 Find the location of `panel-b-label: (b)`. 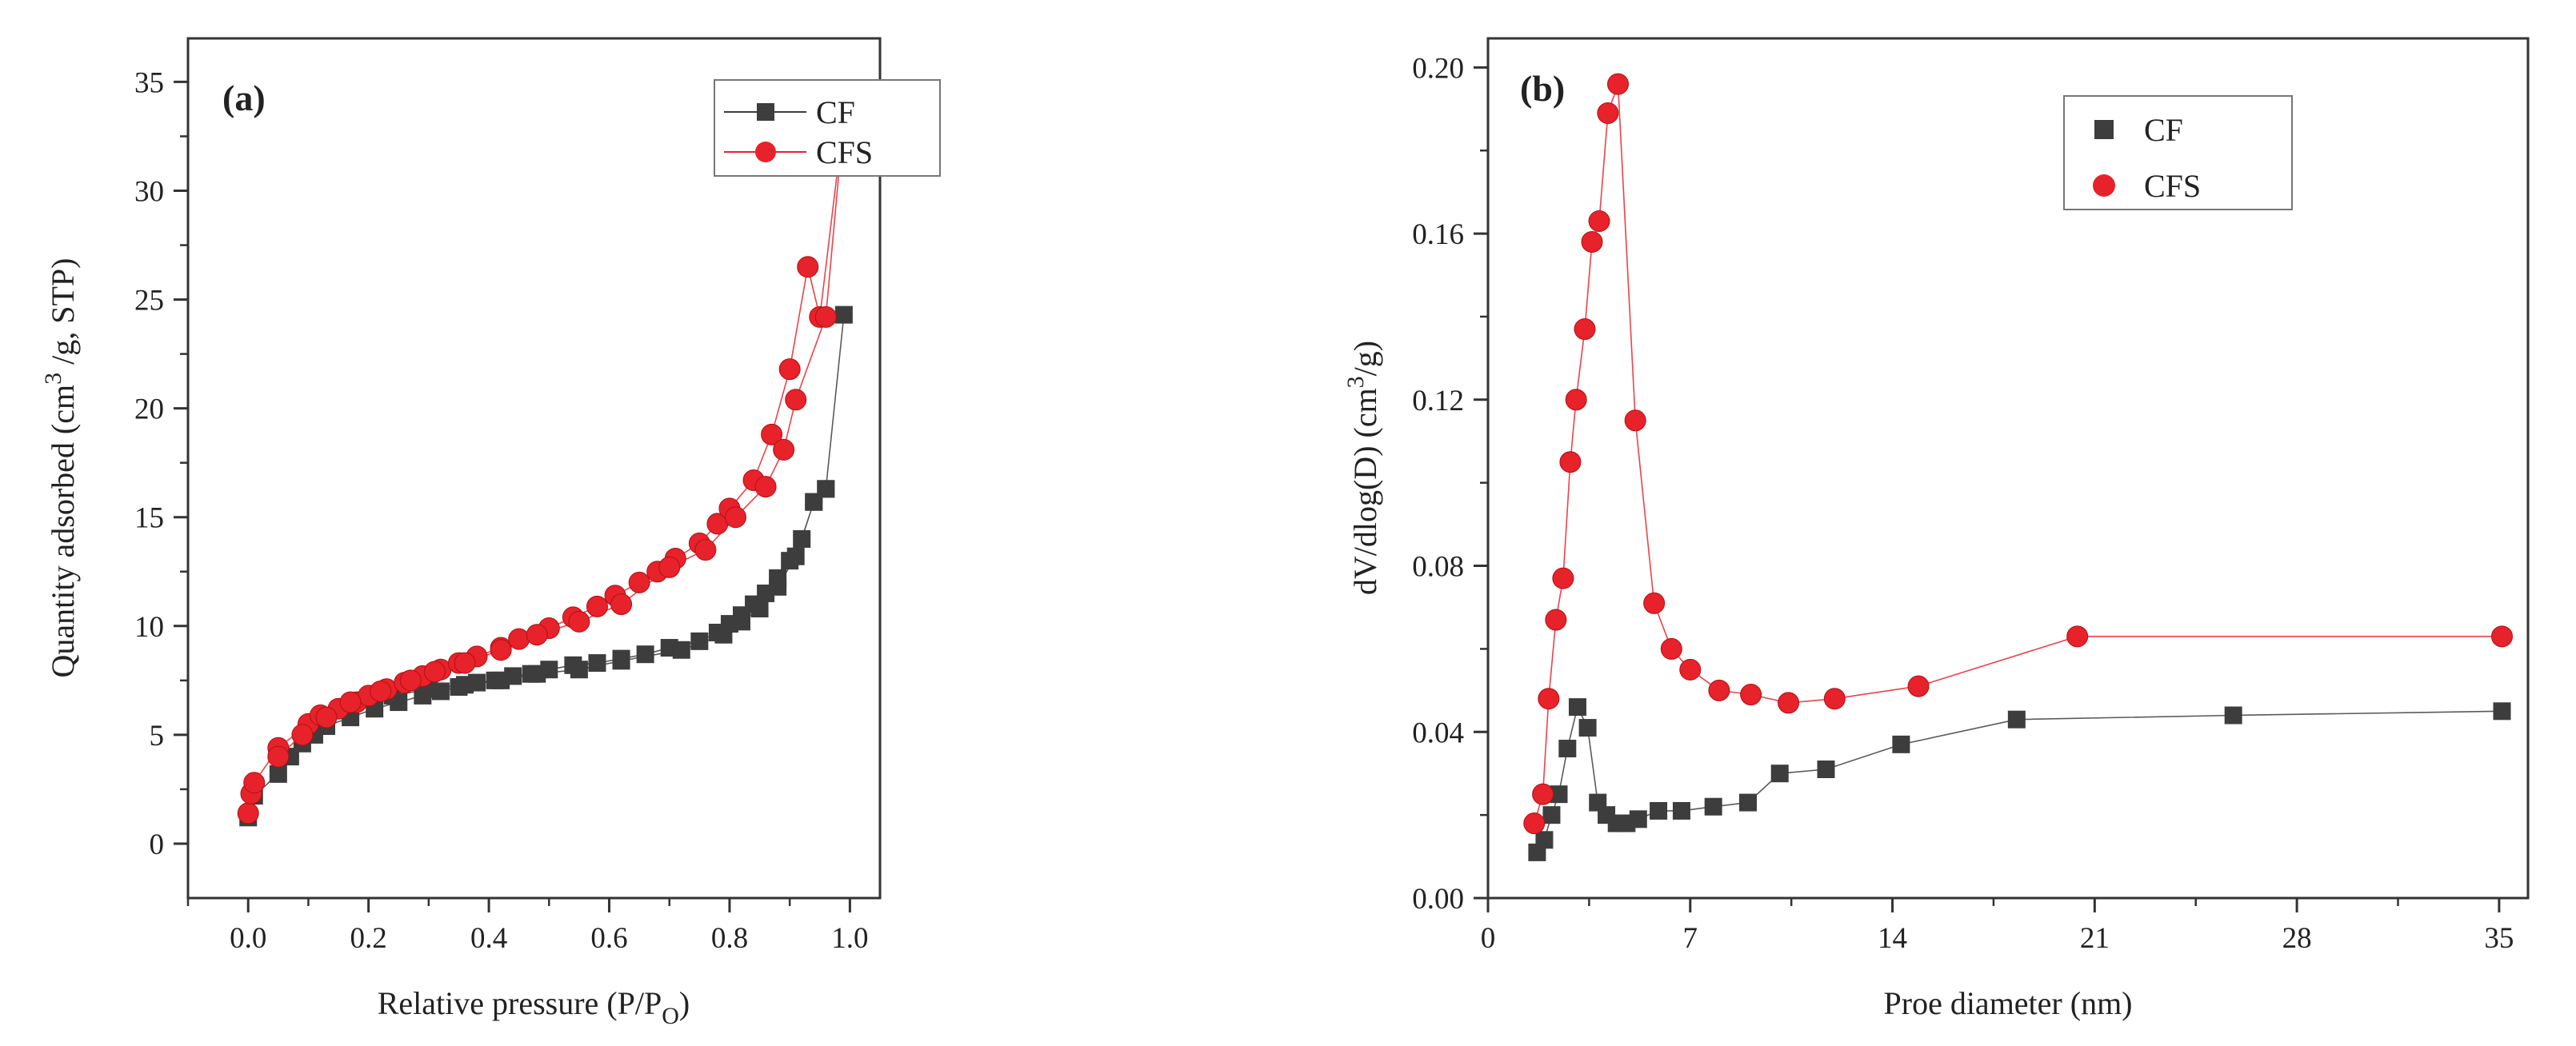

panel-b-label: (b) is located at coordinates (1542, 88).